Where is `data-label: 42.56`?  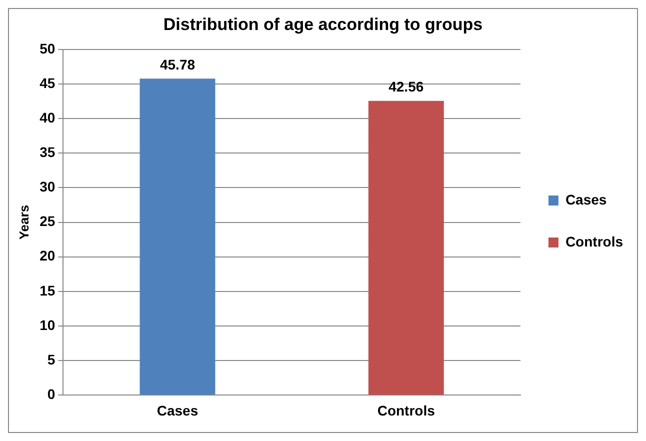
data-label: 42.56 is located at coordinates (406, 86).